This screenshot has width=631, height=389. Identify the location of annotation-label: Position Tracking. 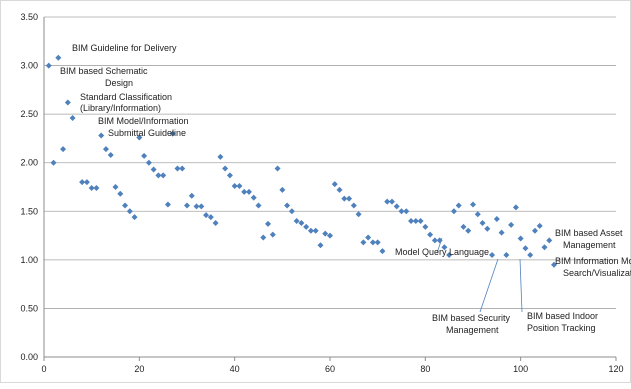
(561, 328).